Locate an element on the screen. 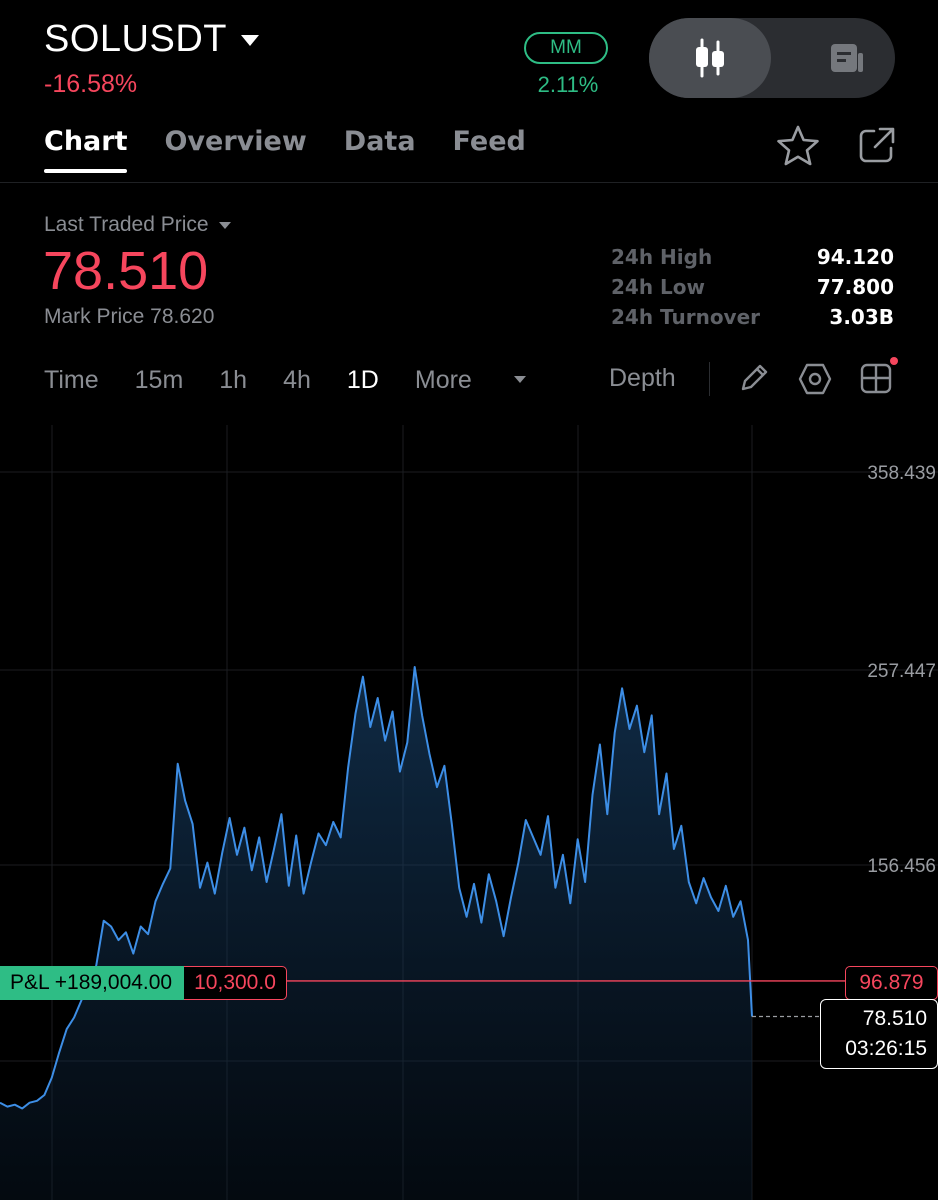 This screenshot has width=938, height=1200. pnl-label: P&L +189,004.00 is located at coordinates (92, 983).